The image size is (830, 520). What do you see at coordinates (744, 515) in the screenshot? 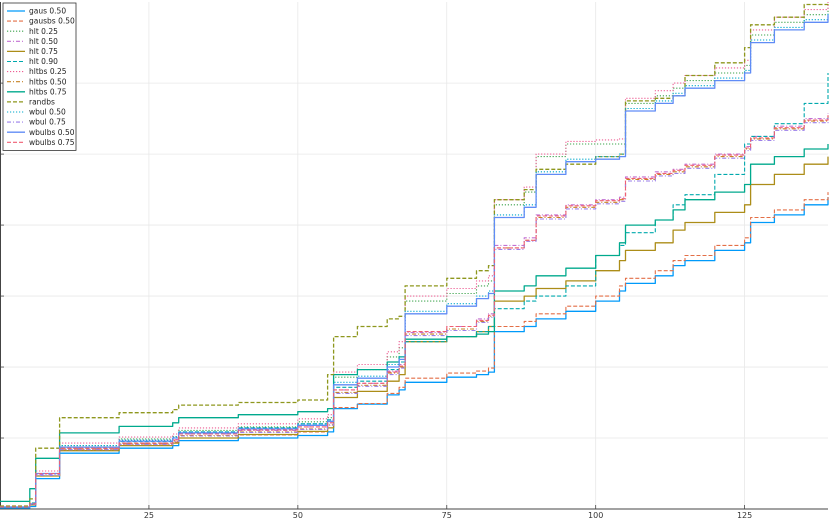
I see `x-tick-label-4: 125` at bounding box center [744, 515].